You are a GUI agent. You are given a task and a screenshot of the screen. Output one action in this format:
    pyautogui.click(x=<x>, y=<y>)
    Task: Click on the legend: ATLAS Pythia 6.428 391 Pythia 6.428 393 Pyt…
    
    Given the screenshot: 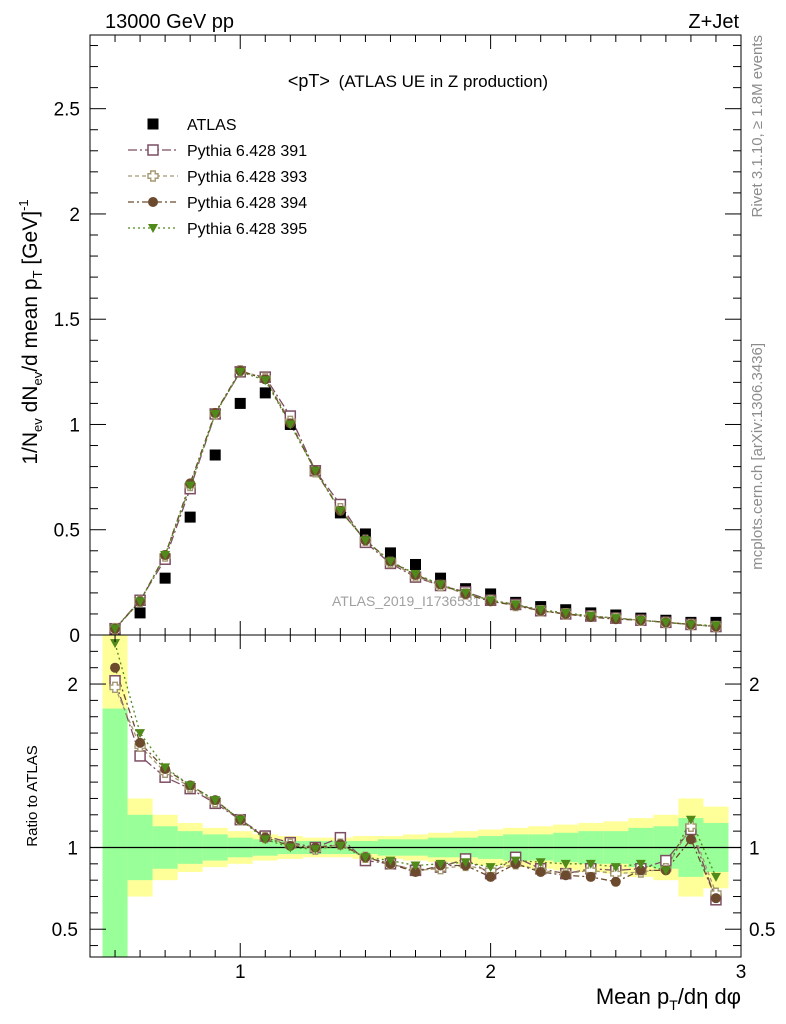 What is the action you would take?
    pyautogui.click(x=217, y=177)
    